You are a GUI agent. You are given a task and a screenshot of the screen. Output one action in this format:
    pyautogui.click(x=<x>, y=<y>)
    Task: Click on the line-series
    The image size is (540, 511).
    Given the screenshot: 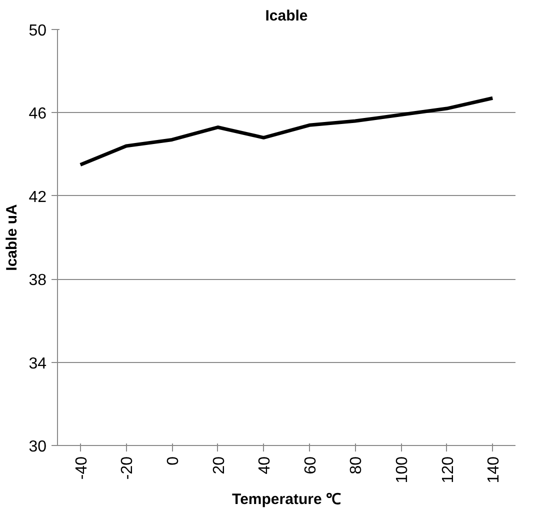 What is the action you would take?
    pyautogui.click(x=286, y=131)
    